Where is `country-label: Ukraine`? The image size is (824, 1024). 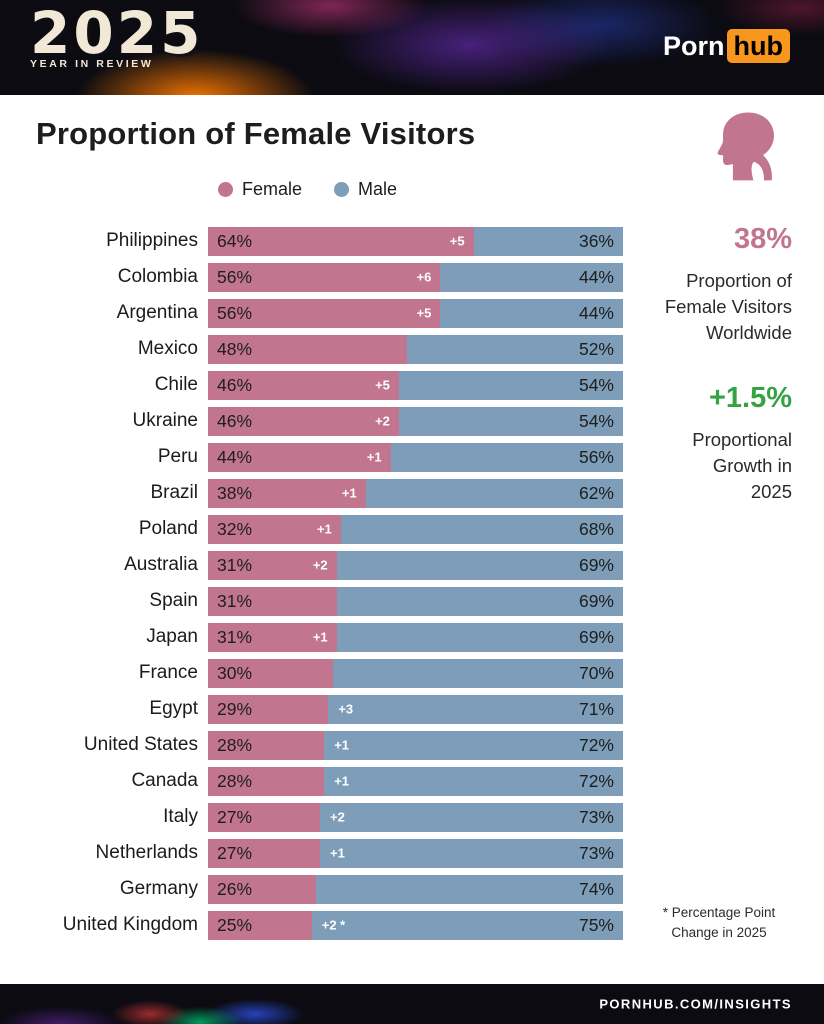
country-label: Ukraine is located at coordinates (165, 420).